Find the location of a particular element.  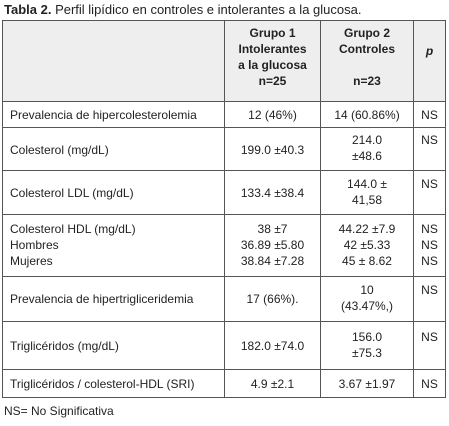

value-line: 38 ±7 is located at coordinates (272, 229).